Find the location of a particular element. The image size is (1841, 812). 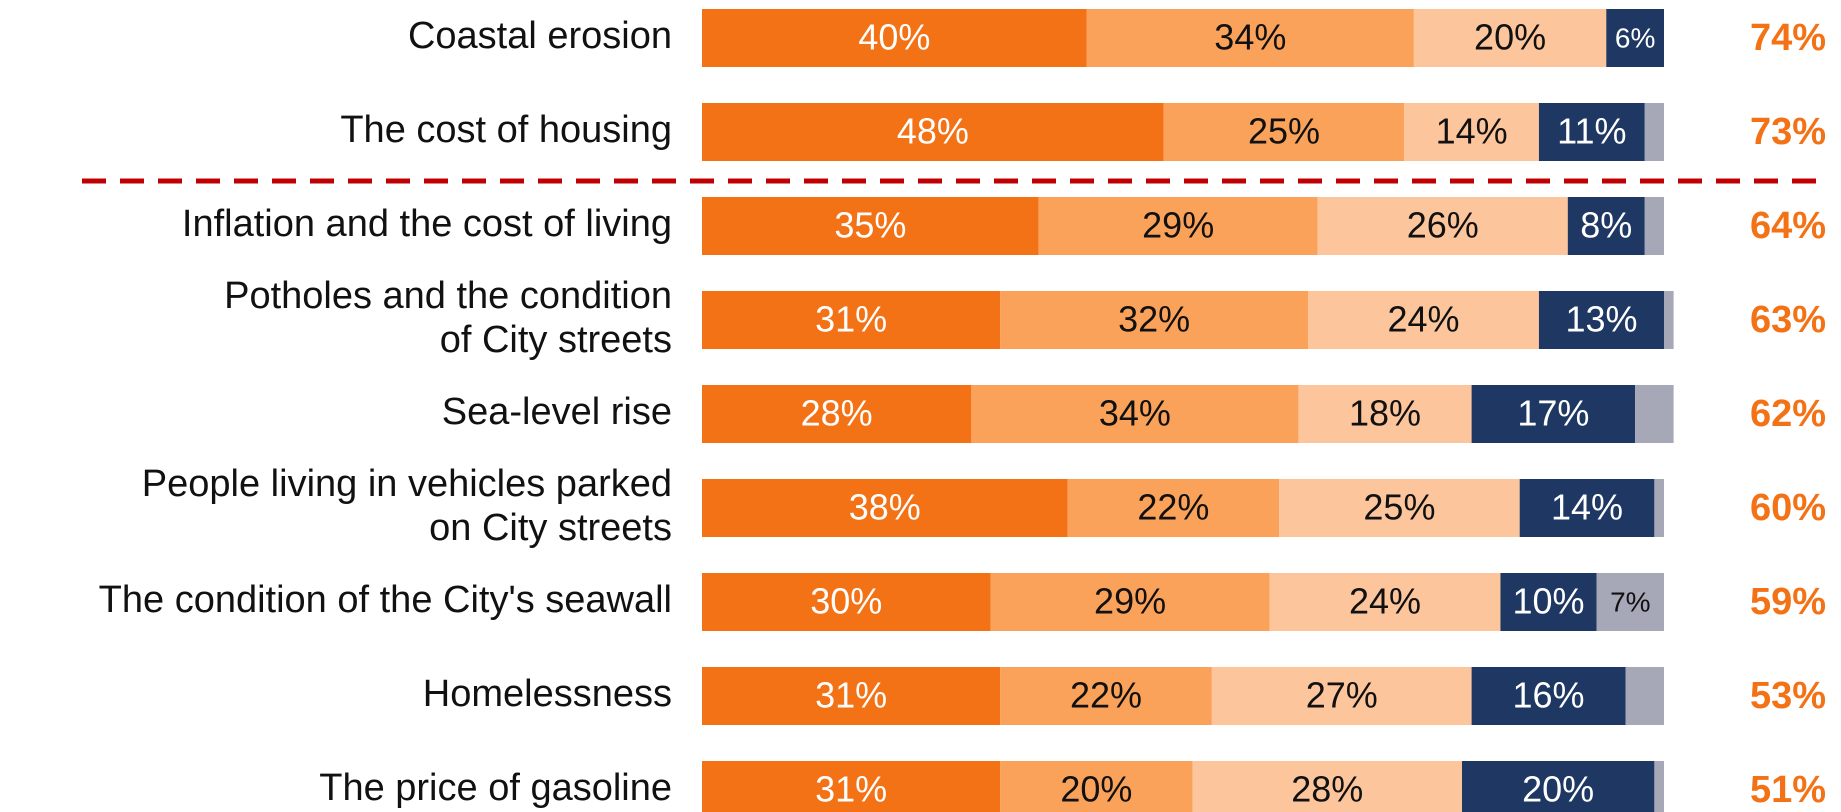

category-label-line: Coastal erosion is located at coordinates (540, 36).